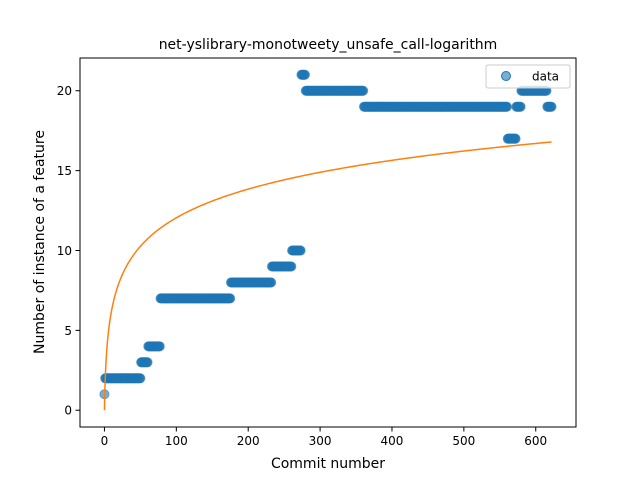 The image size is (640, 480). What do you see at coordinates (392, 441) in the screenshot?
I see `x-tick-label: 400` at bounding box center [392, 441].